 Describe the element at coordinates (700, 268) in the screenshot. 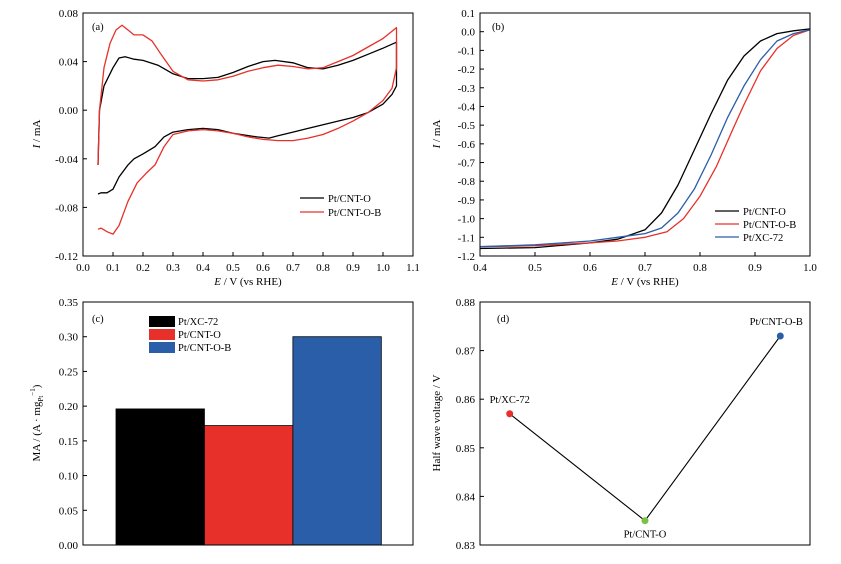

I see `panel-b-xtick-label-4: 0.8` at that location.